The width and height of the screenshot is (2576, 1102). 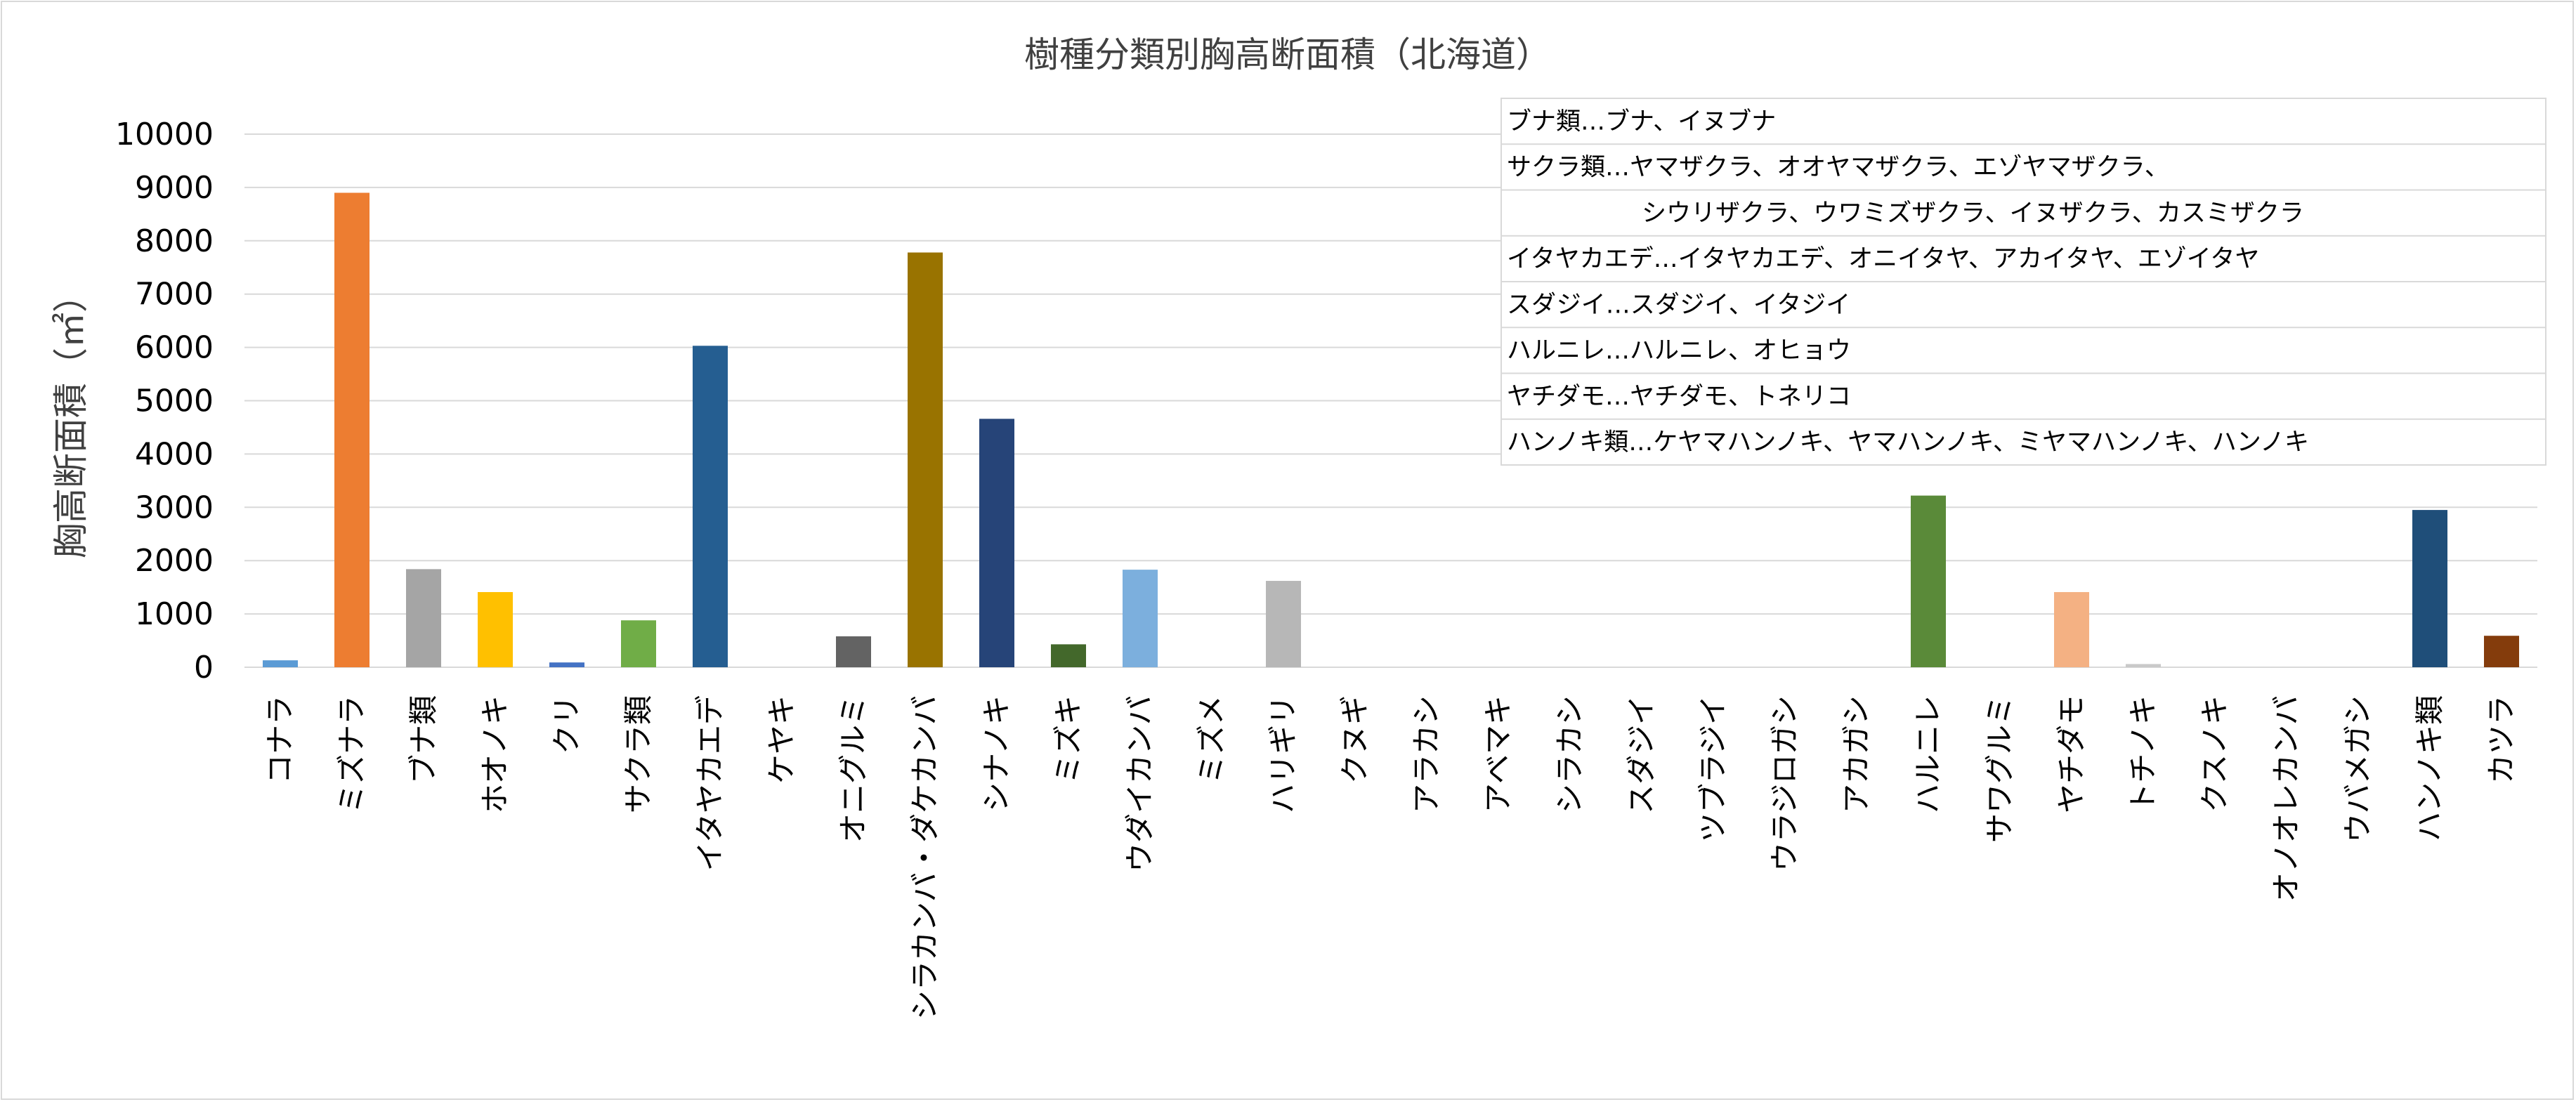 What do you see at coordinates (2214, 754) in the screenshot?
I see `x-tick-label: クスノキ` at bounding box center [2214, 754].